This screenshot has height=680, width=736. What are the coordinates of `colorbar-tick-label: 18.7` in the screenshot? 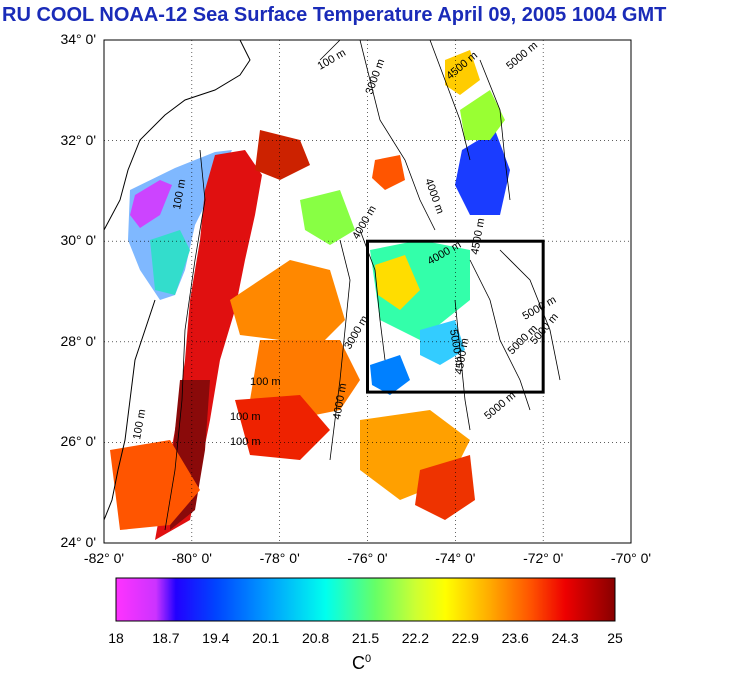 It's located at (166, 638).